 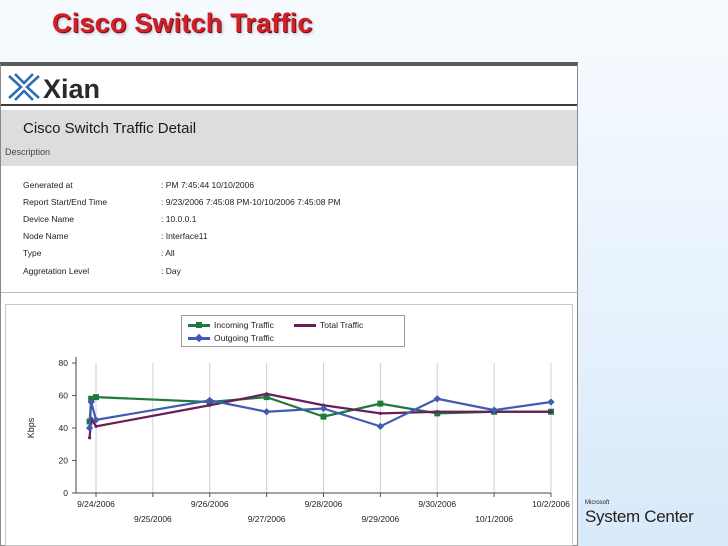 What do you see at coordinates (64, 396) in the screenshot?
I see `y-tick-label: 60` at bounding box center [64, 396].